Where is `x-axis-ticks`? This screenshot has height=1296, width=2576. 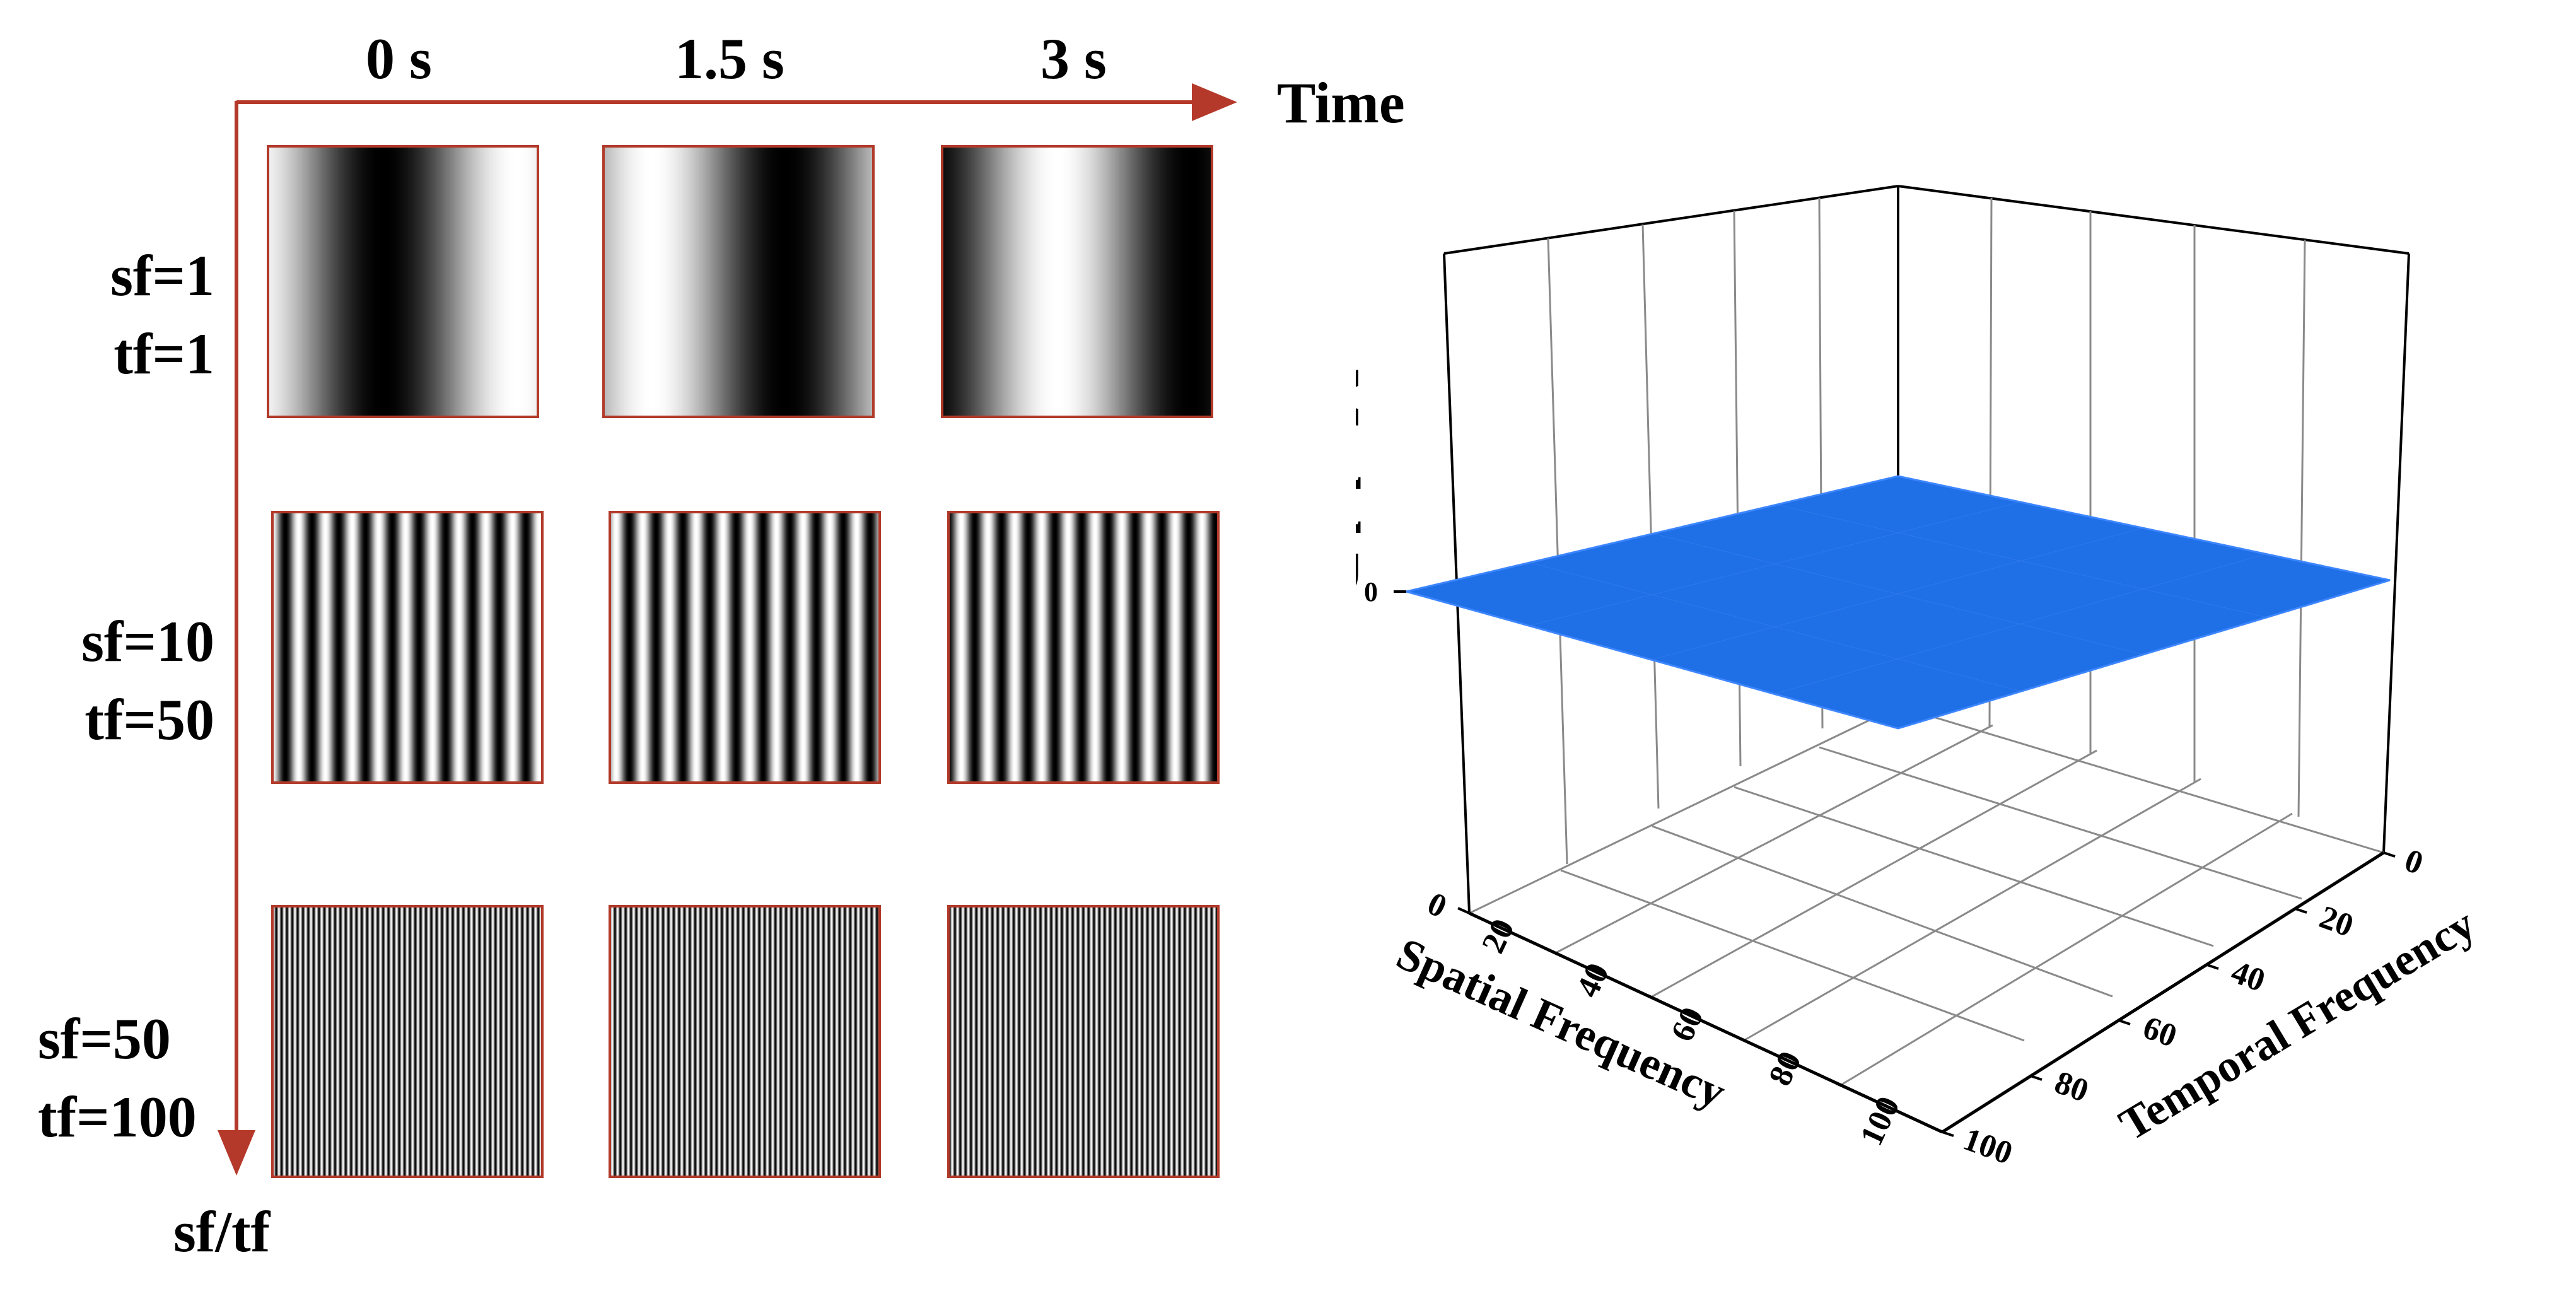
x-axis-ticks is located at coordinates (1700, 1020).